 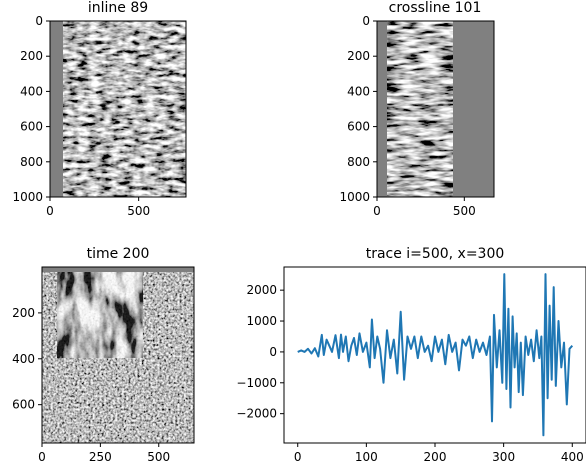 I want to click on panel-inline: inline 89 0 500 0 200 400 600 800 1000, so click(x=99, y=109).